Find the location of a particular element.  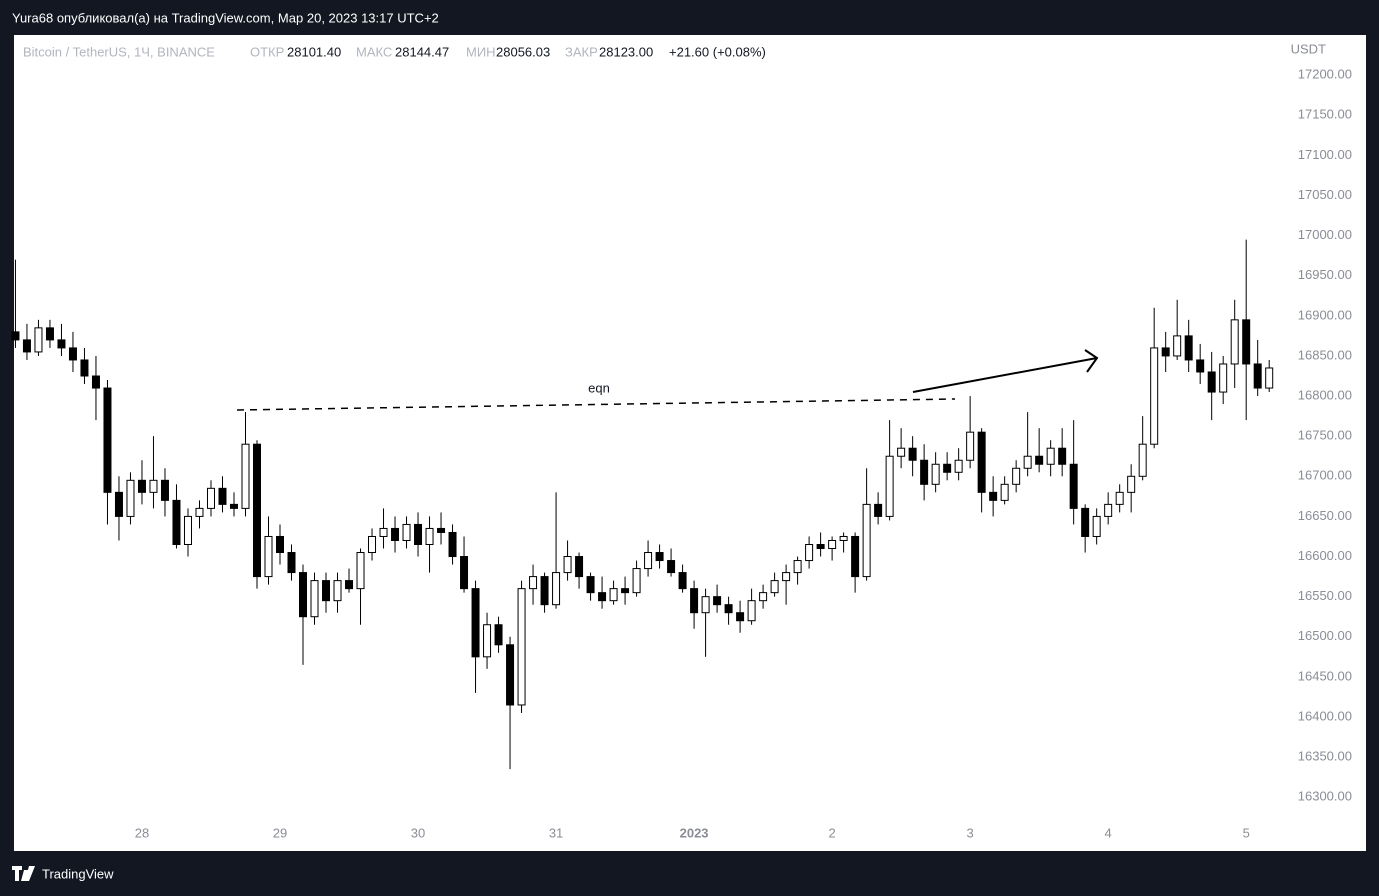

logo is located at coordinates (23, 873).